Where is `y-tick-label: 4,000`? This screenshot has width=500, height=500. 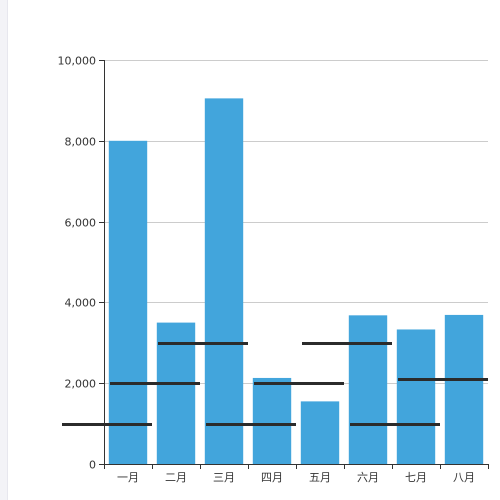 y-tick-label: 4,000 is located at coordinates (81, 303).